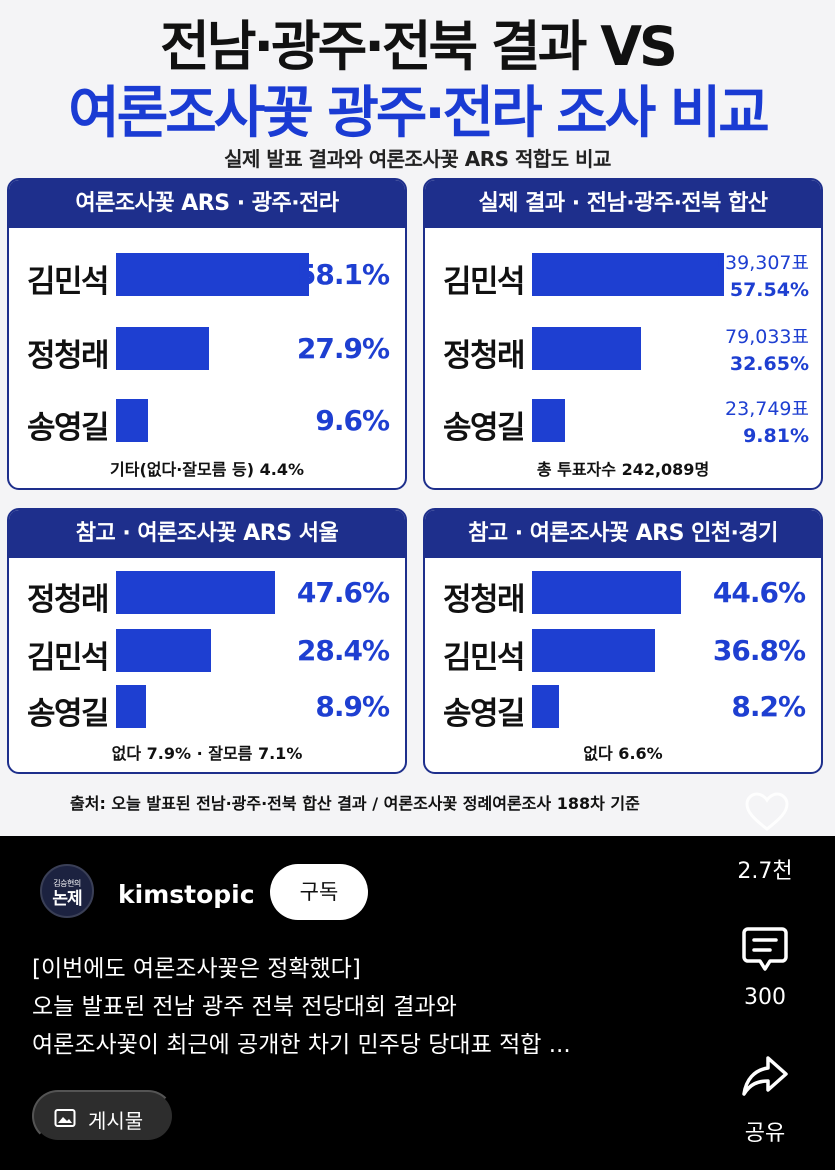 The image size is (835, 1170). What do you see at coordinates (623, 710) in the screenshot?
I see `candidate-row: 송영길 8.2%` at bounding box center [623, 710].